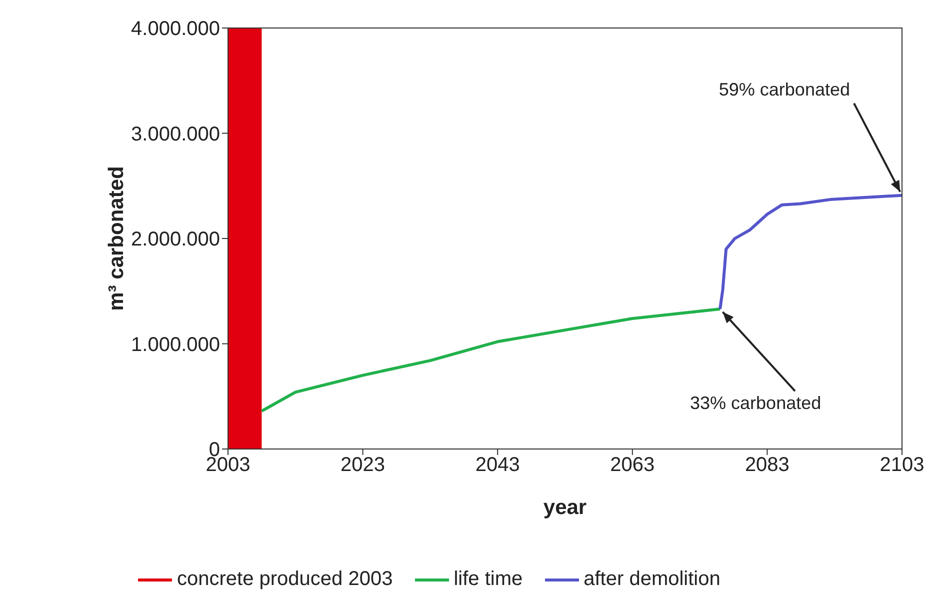  What do you see at coordinates (632, 465) in the screenshot?
I see `x-tick-label: 2063` at bounding box center [632, 465].